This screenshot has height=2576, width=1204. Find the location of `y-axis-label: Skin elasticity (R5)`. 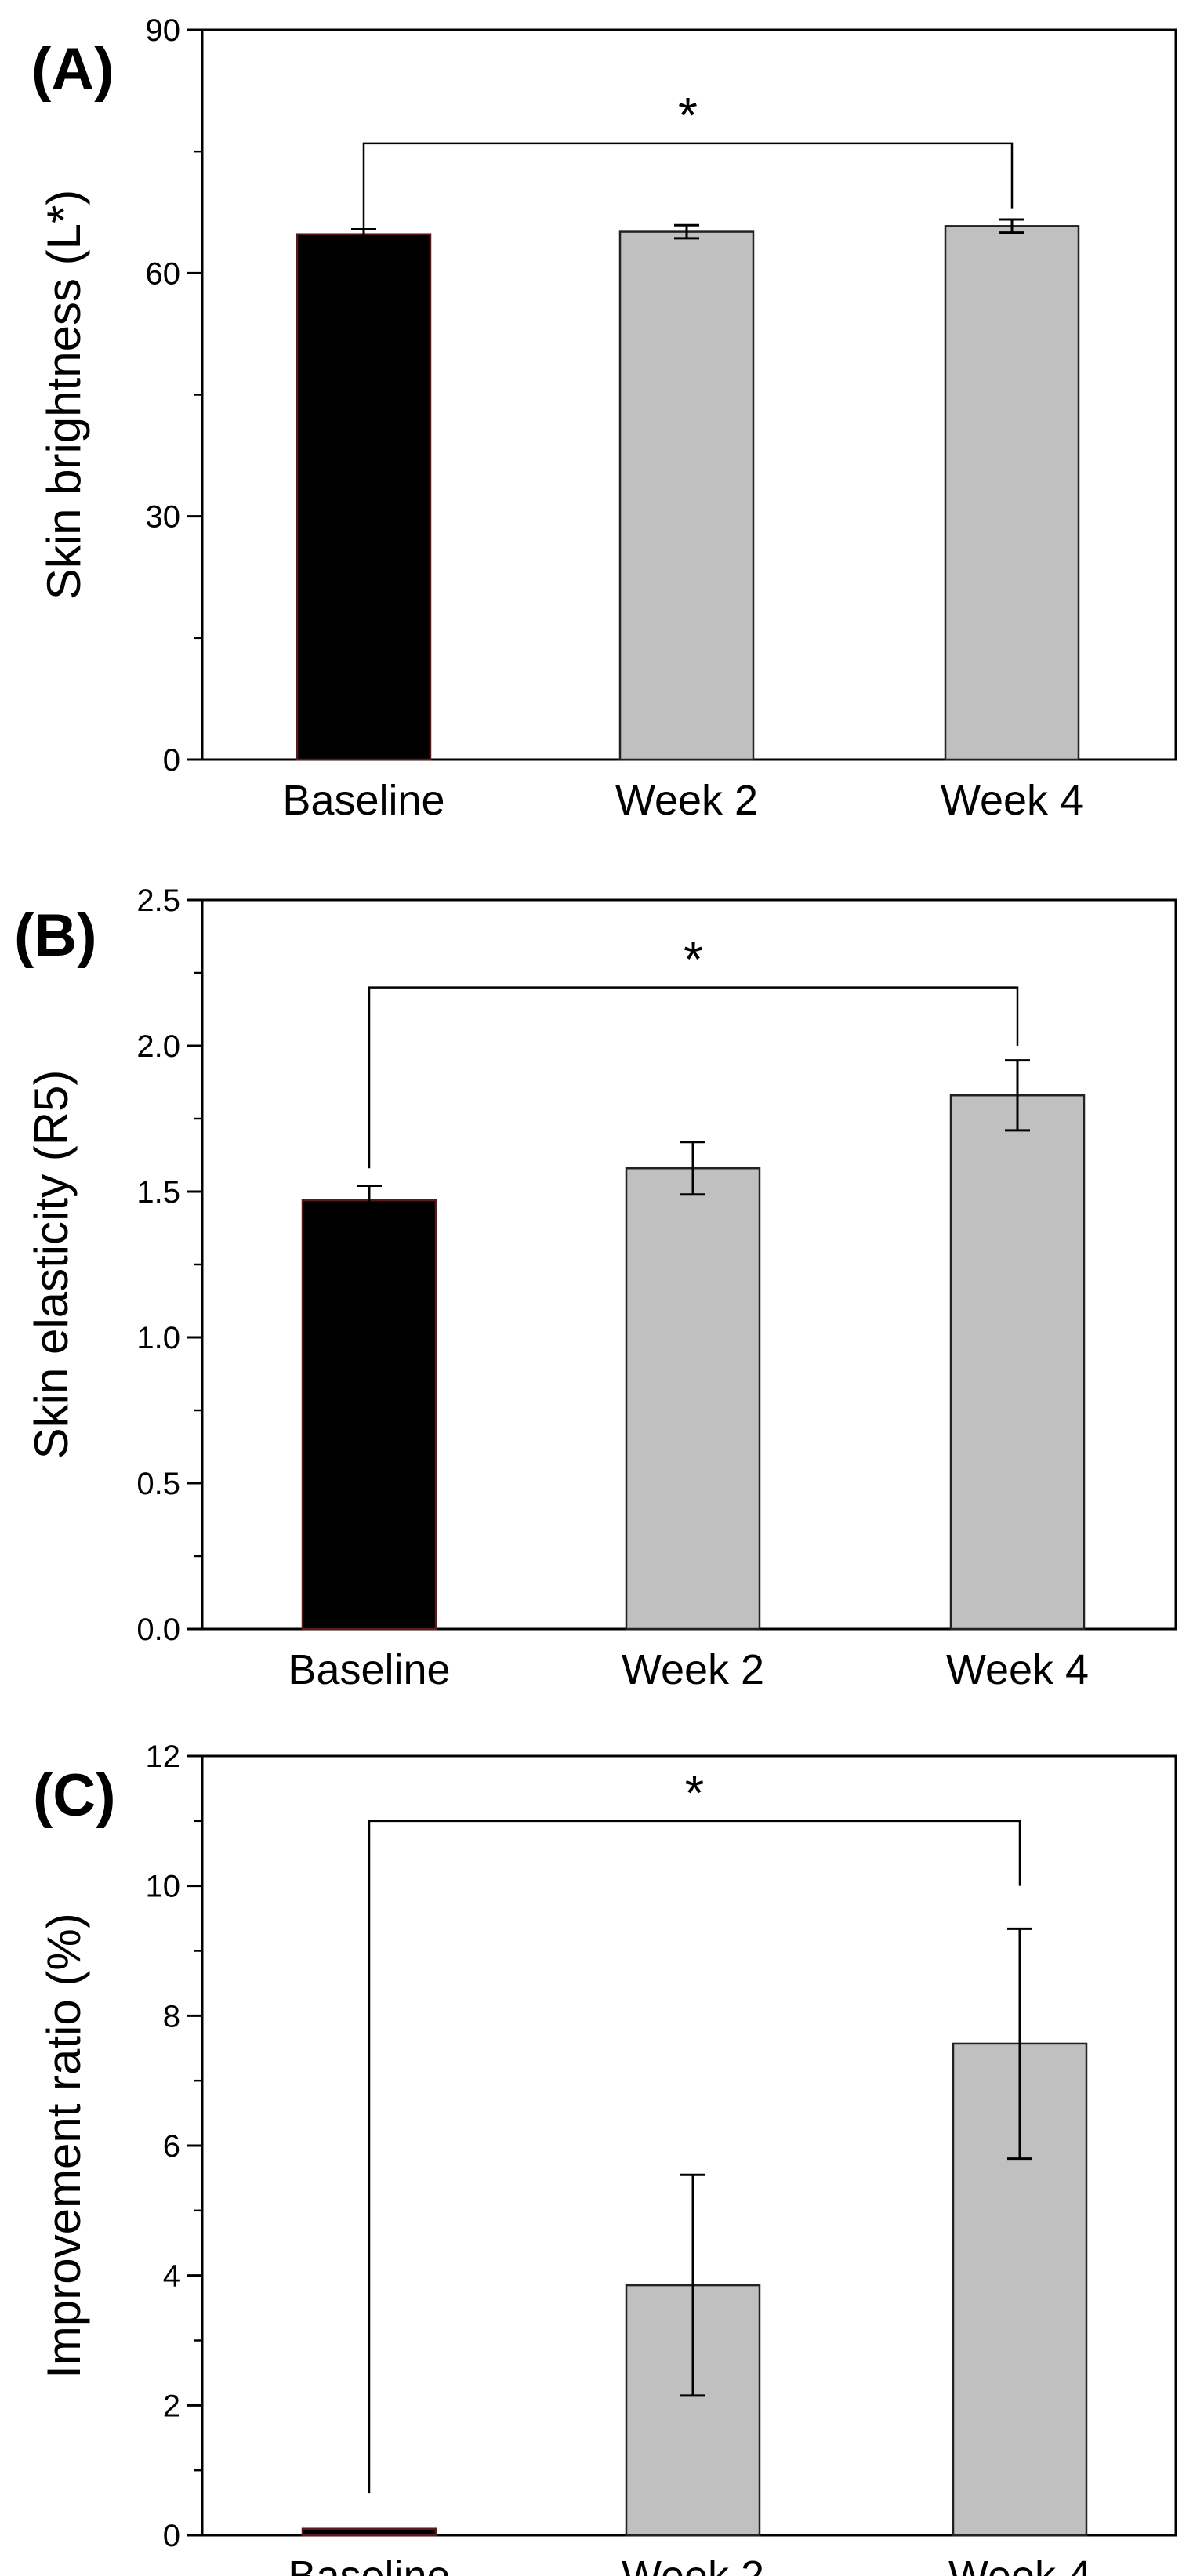

y-axis-label: Skin elasticity (R5) is located at coordinates (51, 1265).